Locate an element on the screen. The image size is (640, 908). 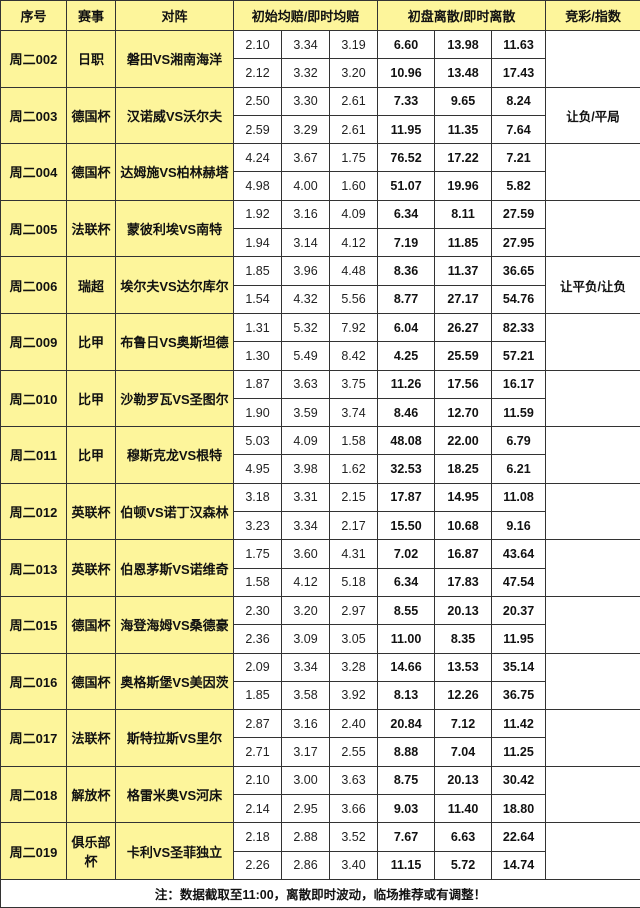
odds-value: 8.42 is located at coordinates (354, 356).